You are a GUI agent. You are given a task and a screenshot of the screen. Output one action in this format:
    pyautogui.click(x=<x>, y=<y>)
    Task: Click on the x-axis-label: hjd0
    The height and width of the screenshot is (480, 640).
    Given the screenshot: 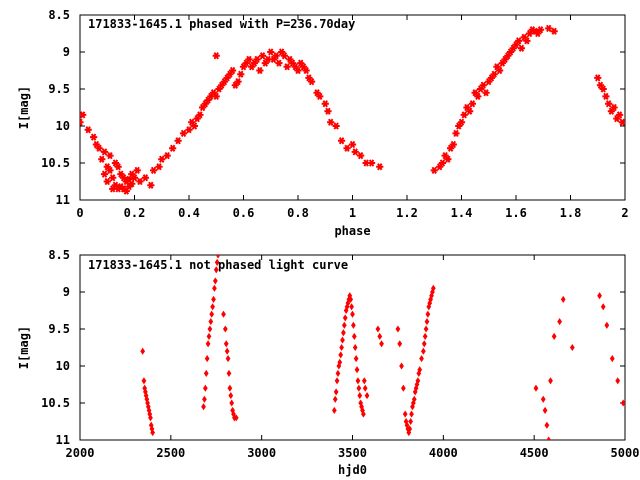 What is the action you would take?
    pyautogui.click(x=352, y=470)
    